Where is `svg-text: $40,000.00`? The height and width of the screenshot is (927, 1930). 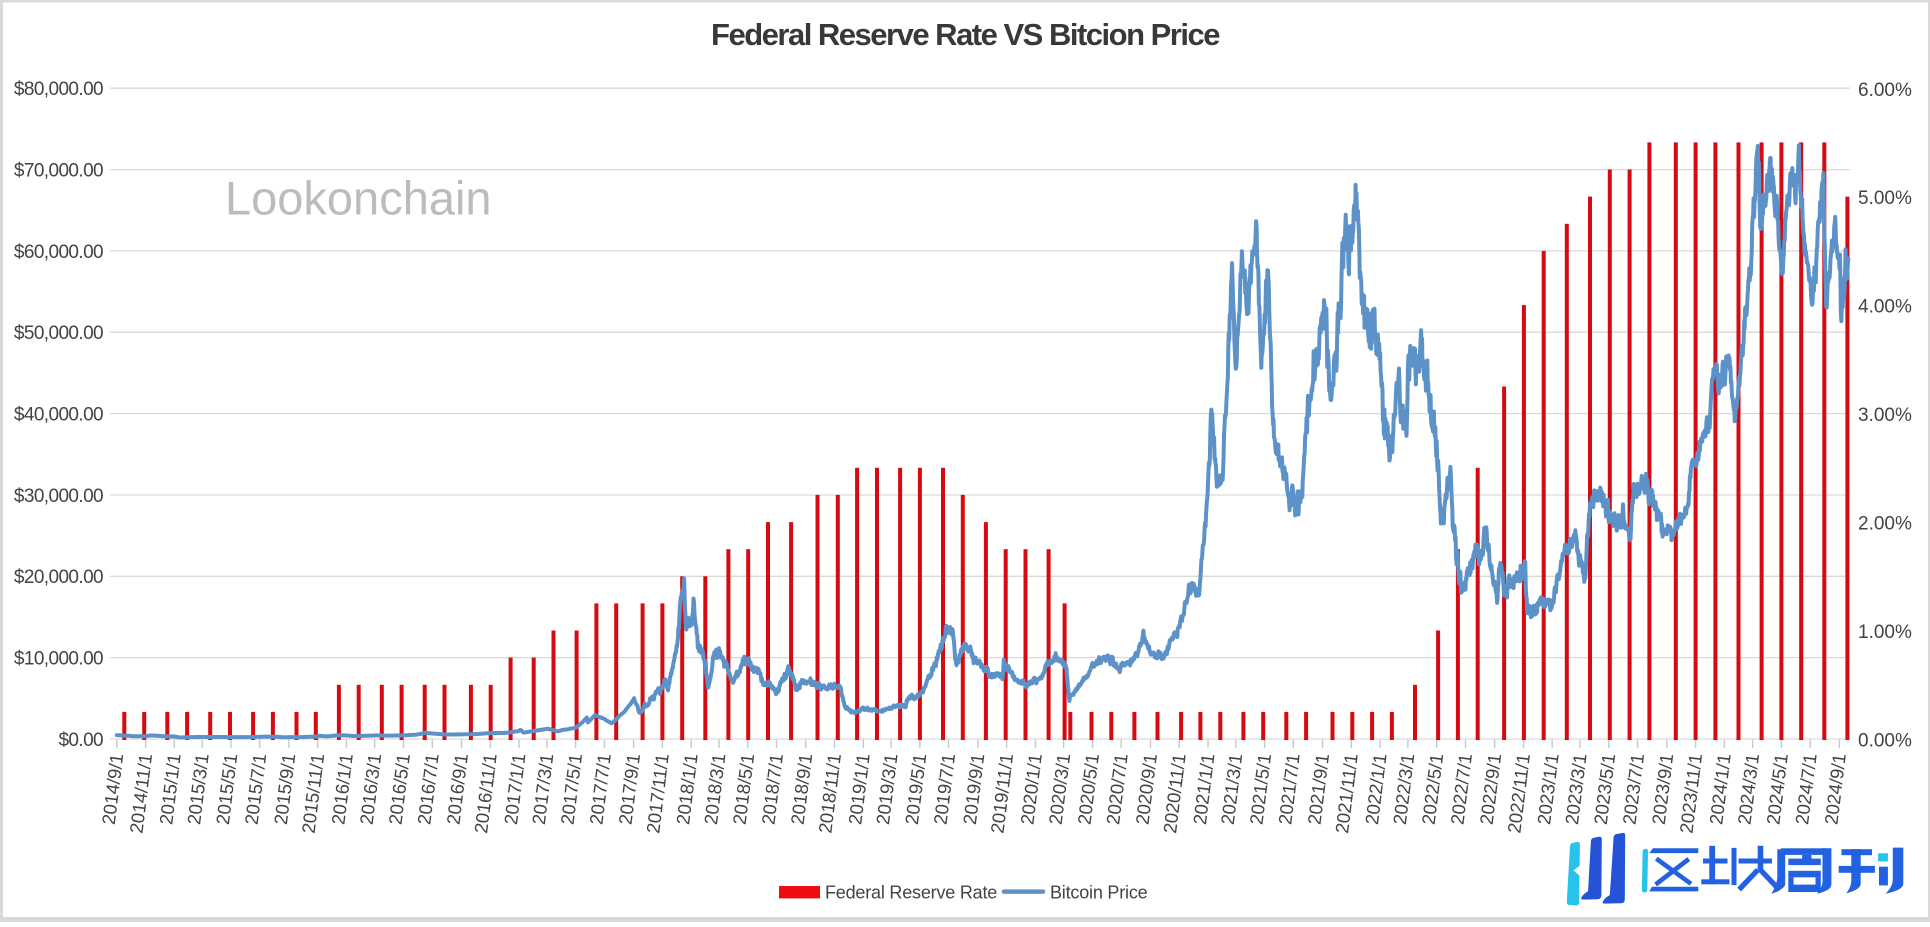 svg-text: $40,000.00 is located at coordinates (58, 415).